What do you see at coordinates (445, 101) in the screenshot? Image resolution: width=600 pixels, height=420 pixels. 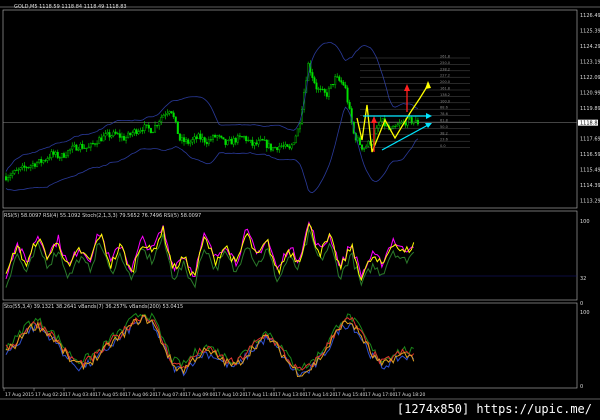 I see `fib-label: 100.0` at bounding box center [445, 101].